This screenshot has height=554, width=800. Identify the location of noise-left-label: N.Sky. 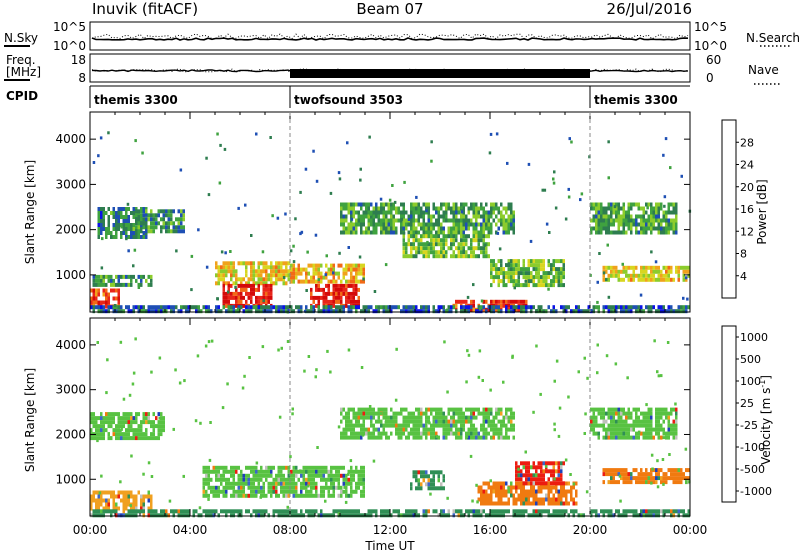
(21, 38).